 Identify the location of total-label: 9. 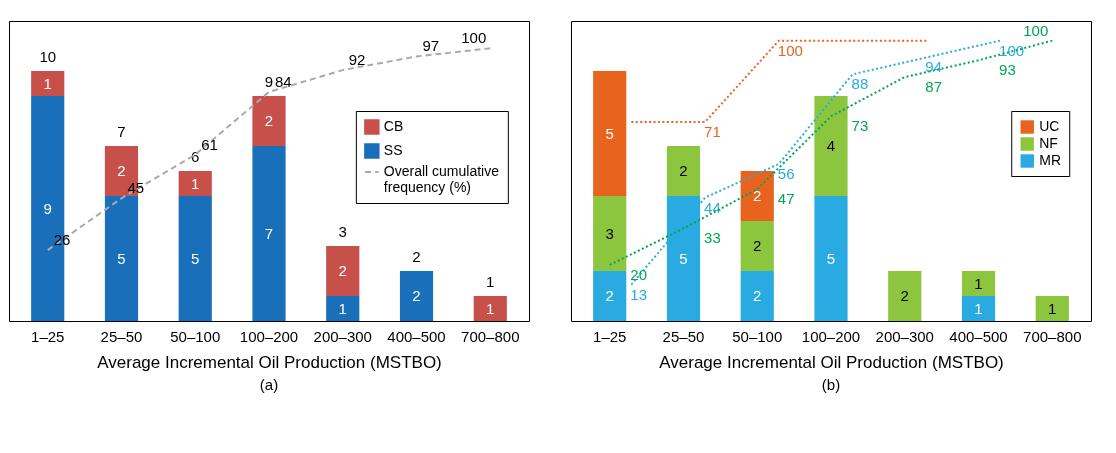
(269, 81).